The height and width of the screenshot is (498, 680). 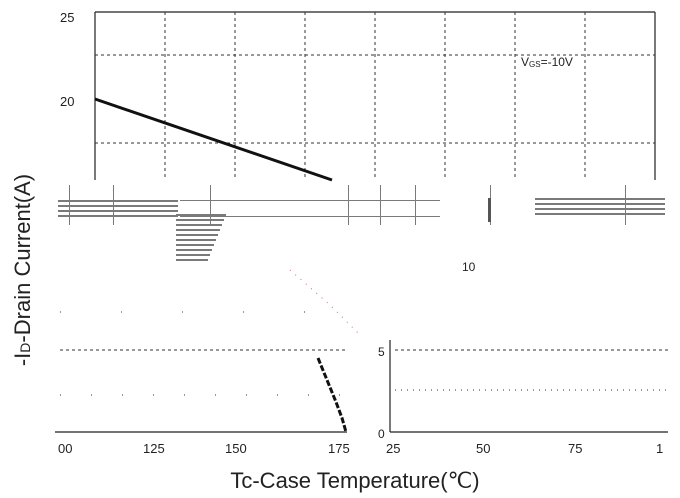 I want to click on y-tick-label: 10, so click(x=469, y=267).